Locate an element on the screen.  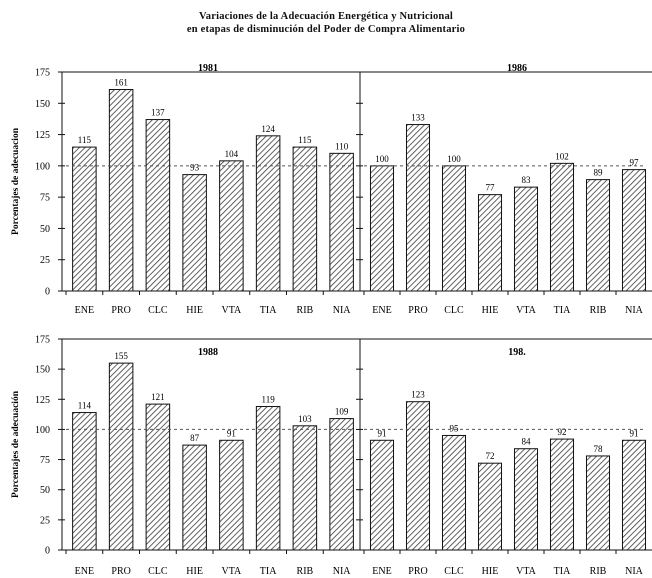
y-tick-label: 75 is located at coordinates (45, 460).